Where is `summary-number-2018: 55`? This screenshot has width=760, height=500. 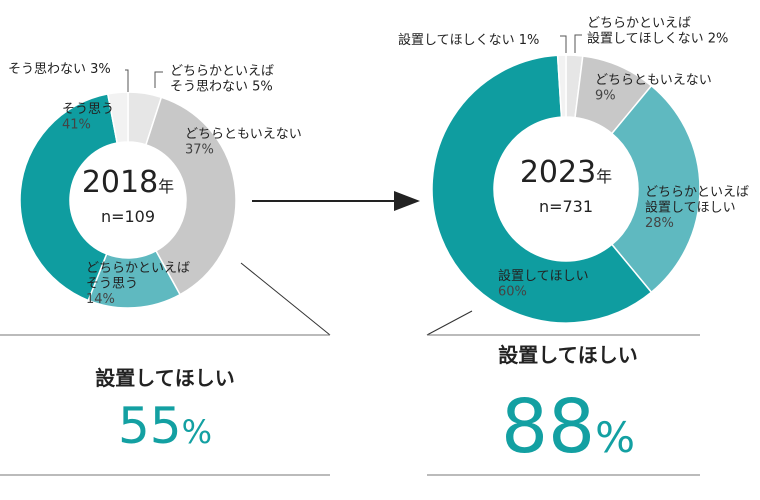 summary-number-2018: 55 is located at coordinates (150, 426).